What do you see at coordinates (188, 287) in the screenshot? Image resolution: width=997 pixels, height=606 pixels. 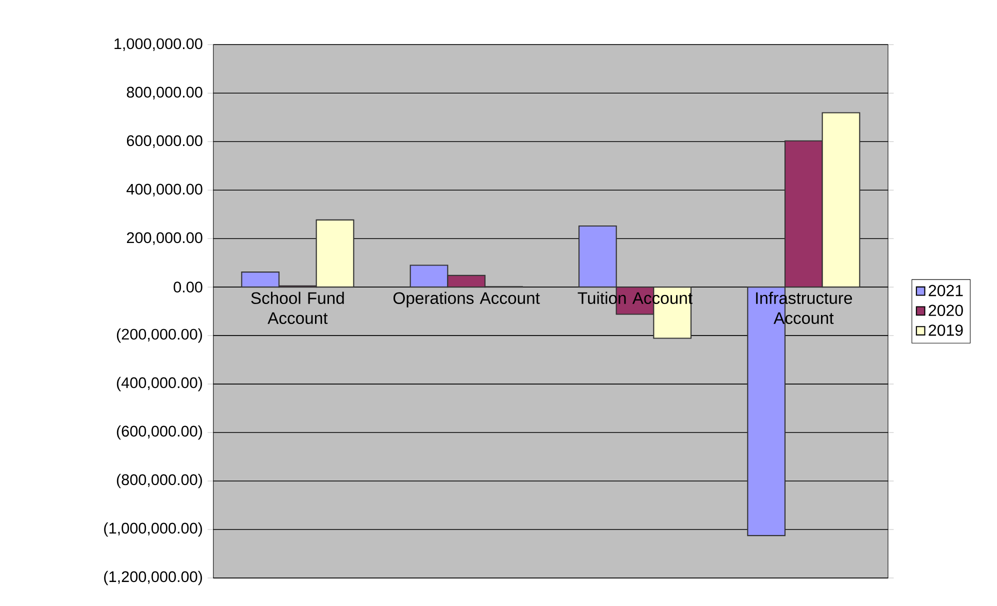 I see `y-tick-label: 0.00` at bounding box center [188, 287].